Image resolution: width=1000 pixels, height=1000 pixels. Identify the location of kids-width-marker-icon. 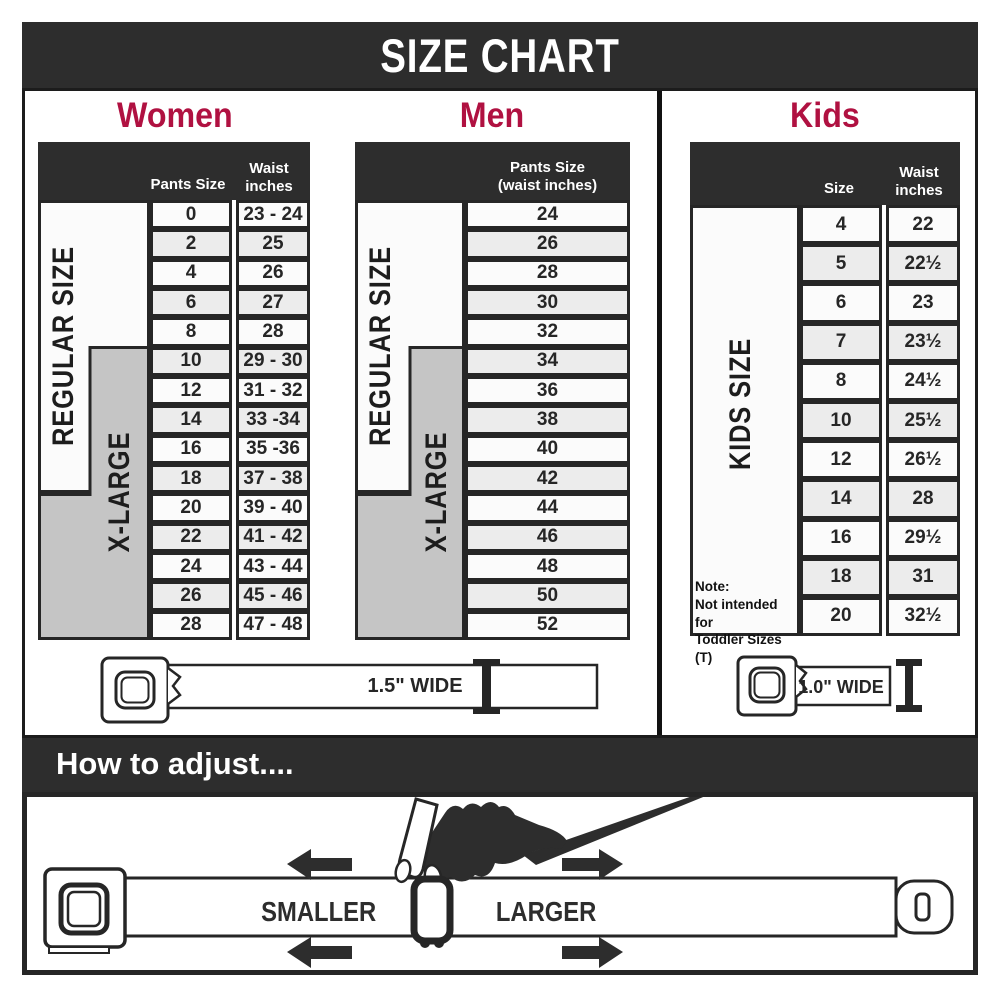
(909, 685).